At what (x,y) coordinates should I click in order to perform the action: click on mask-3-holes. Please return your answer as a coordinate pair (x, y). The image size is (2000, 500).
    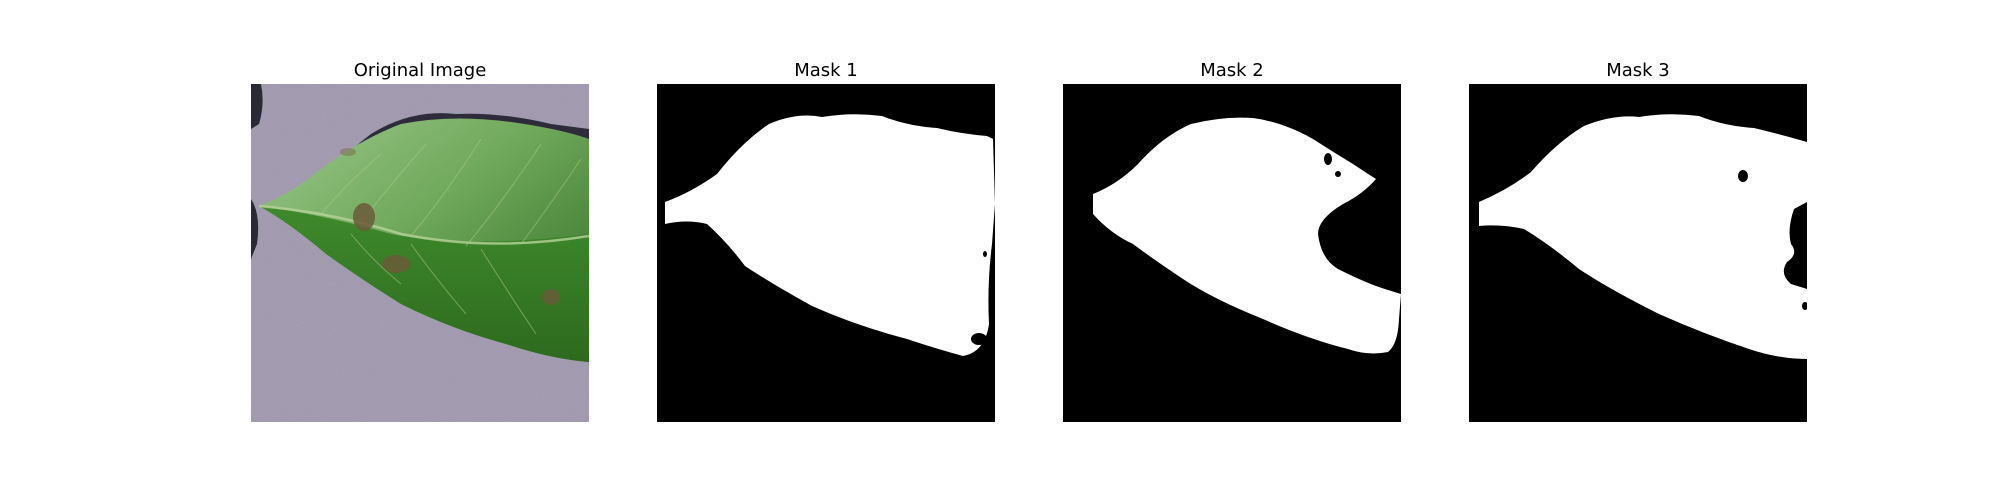
    Looking at the image, I should click on (1772, 296).